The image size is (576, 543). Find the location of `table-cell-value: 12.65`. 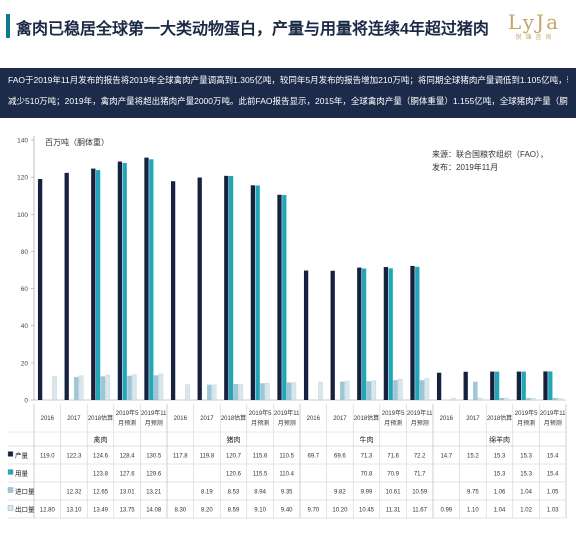

table-cell-value: 12.65 is located at coordinates (101, 493).